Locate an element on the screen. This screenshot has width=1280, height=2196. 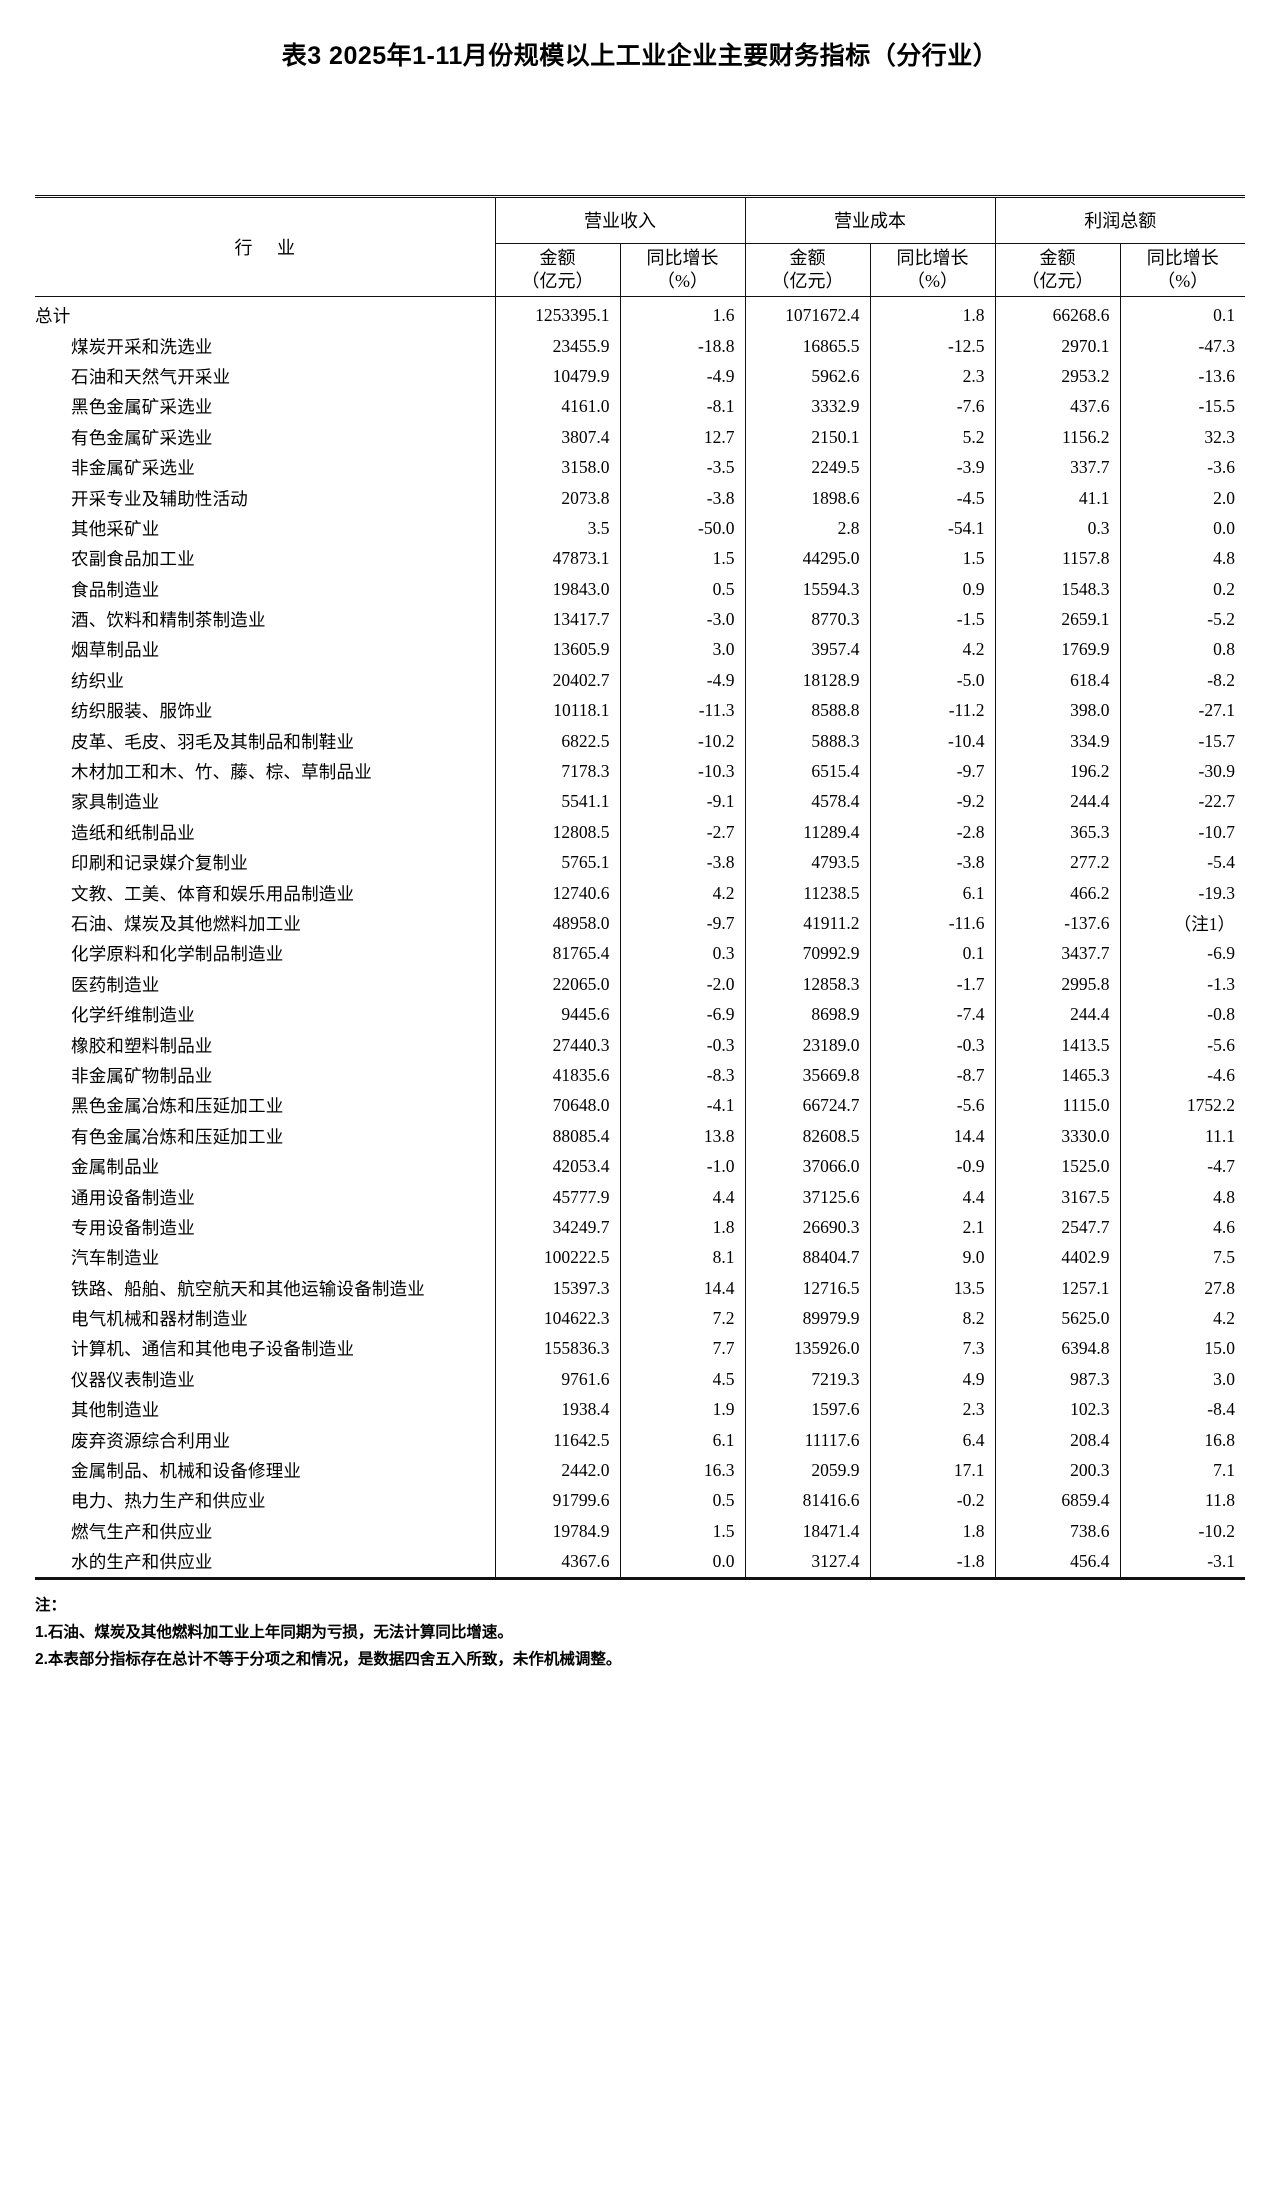
header-cost-growth-l2: （%） is located at coordinates (932, 280).